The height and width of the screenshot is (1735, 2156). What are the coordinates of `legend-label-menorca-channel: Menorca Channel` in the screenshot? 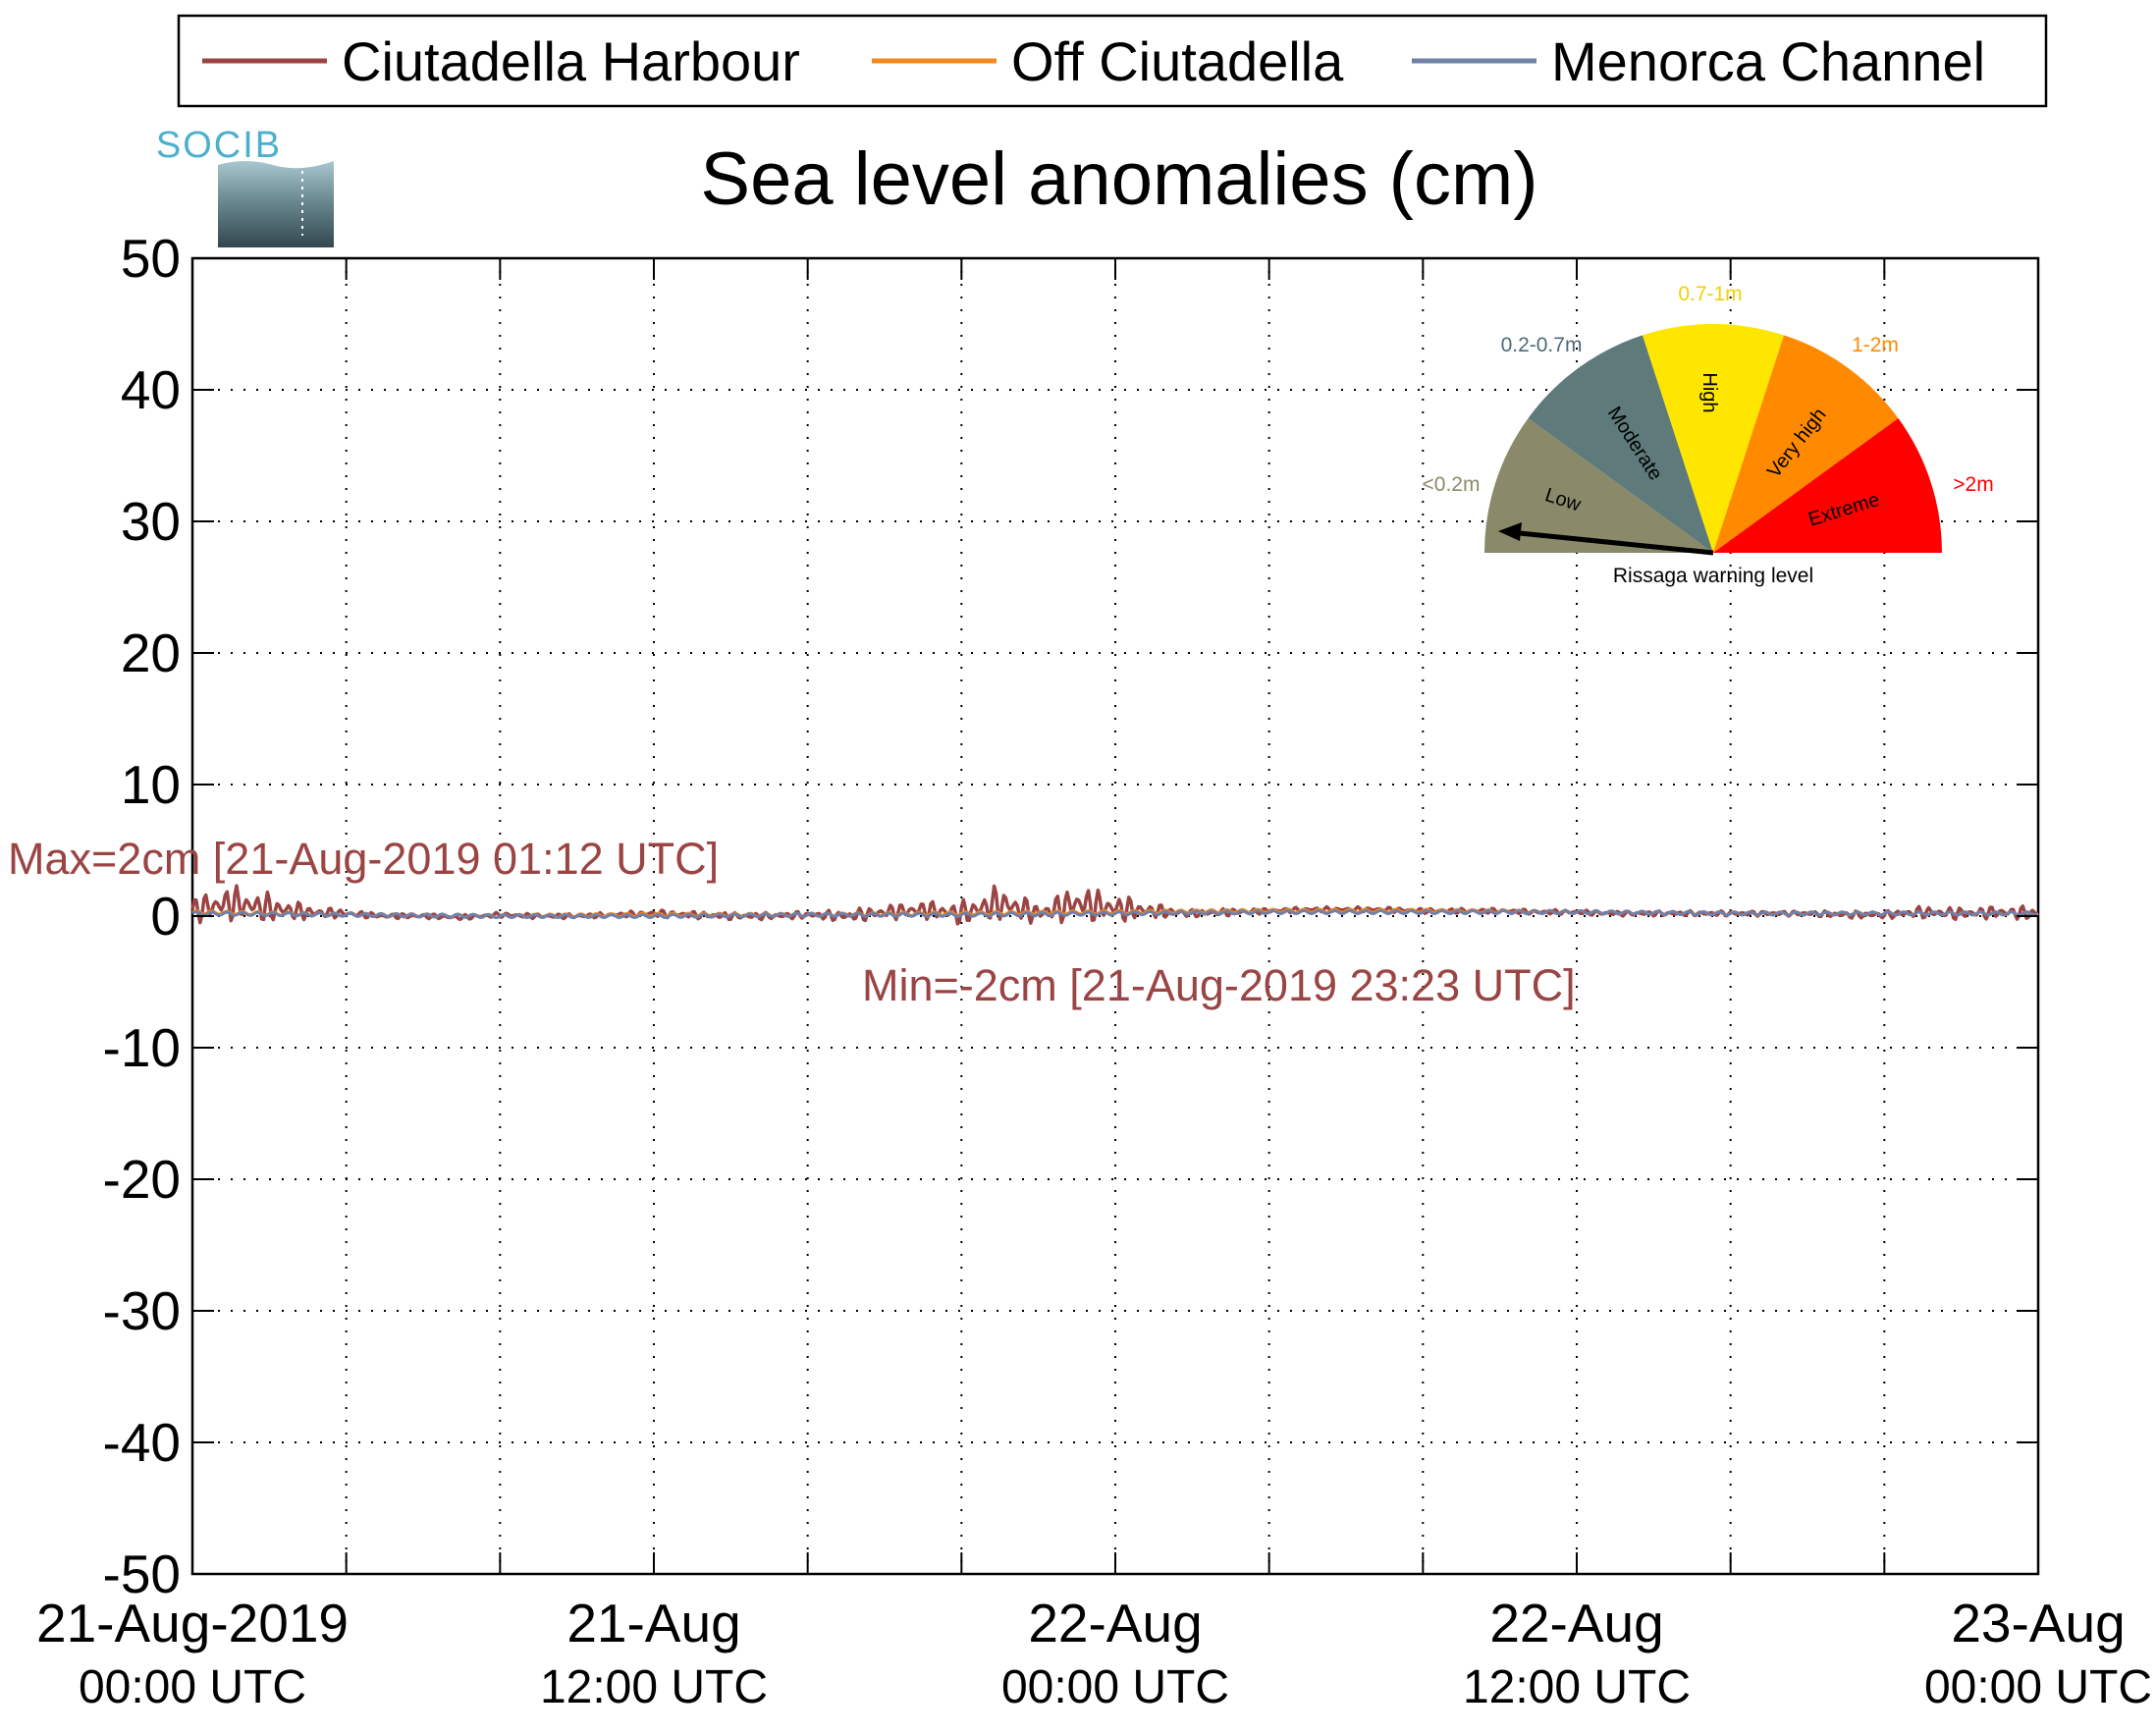 It's located at (1768, 61).